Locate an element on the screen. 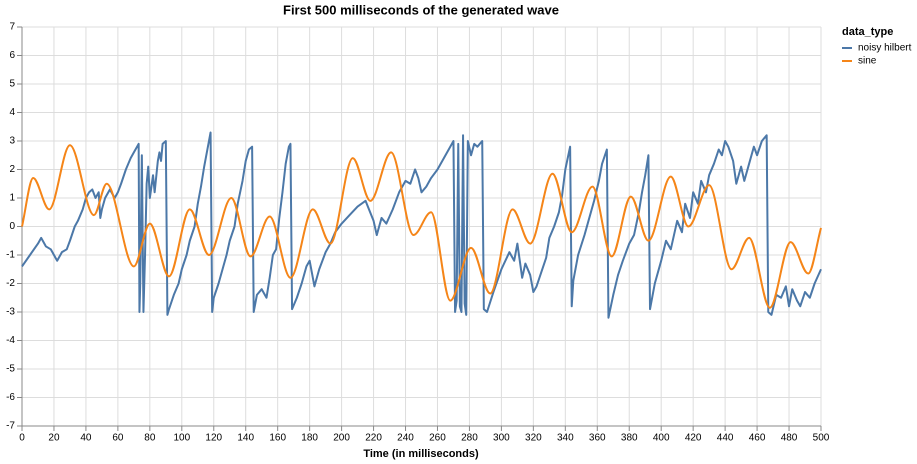 This screenshot has height=464, width=917. x-tick-label: 120 is located at coordinates (213, 438).